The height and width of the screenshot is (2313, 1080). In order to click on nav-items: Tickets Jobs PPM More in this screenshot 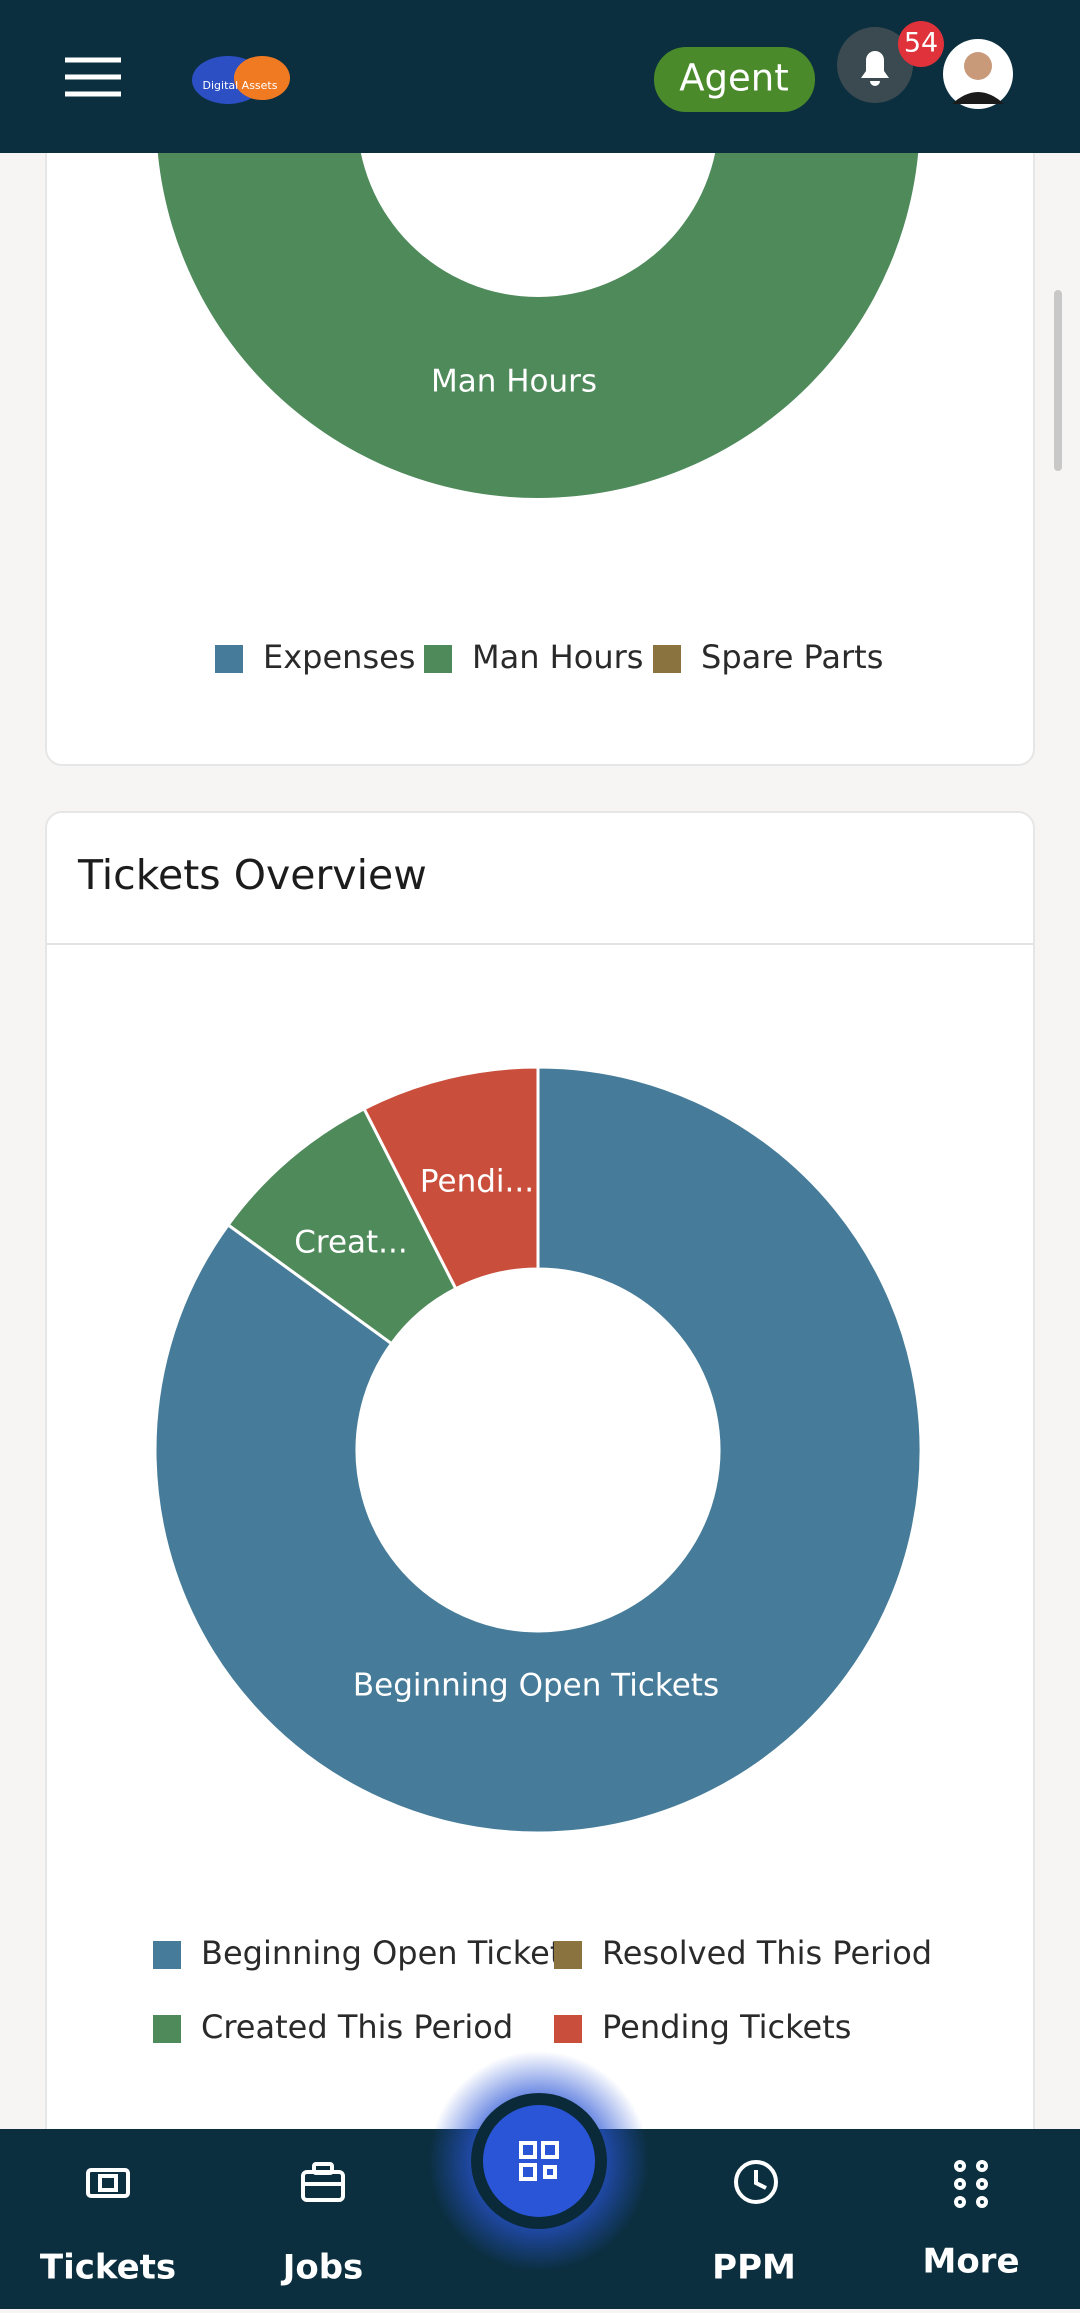, I will do `click(530, 2265)`.